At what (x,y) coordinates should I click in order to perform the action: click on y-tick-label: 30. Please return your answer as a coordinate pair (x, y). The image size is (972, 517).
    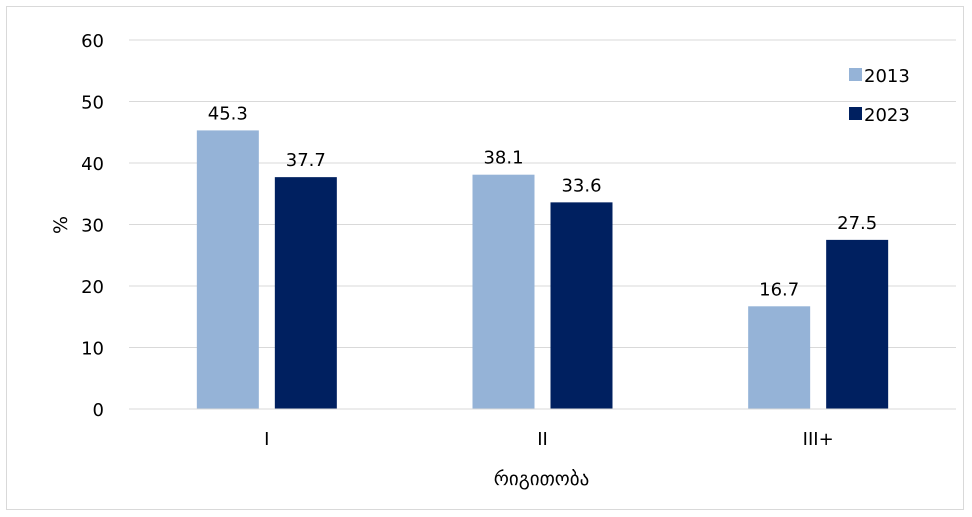
    Looking at the image, I should click on (92, 226).